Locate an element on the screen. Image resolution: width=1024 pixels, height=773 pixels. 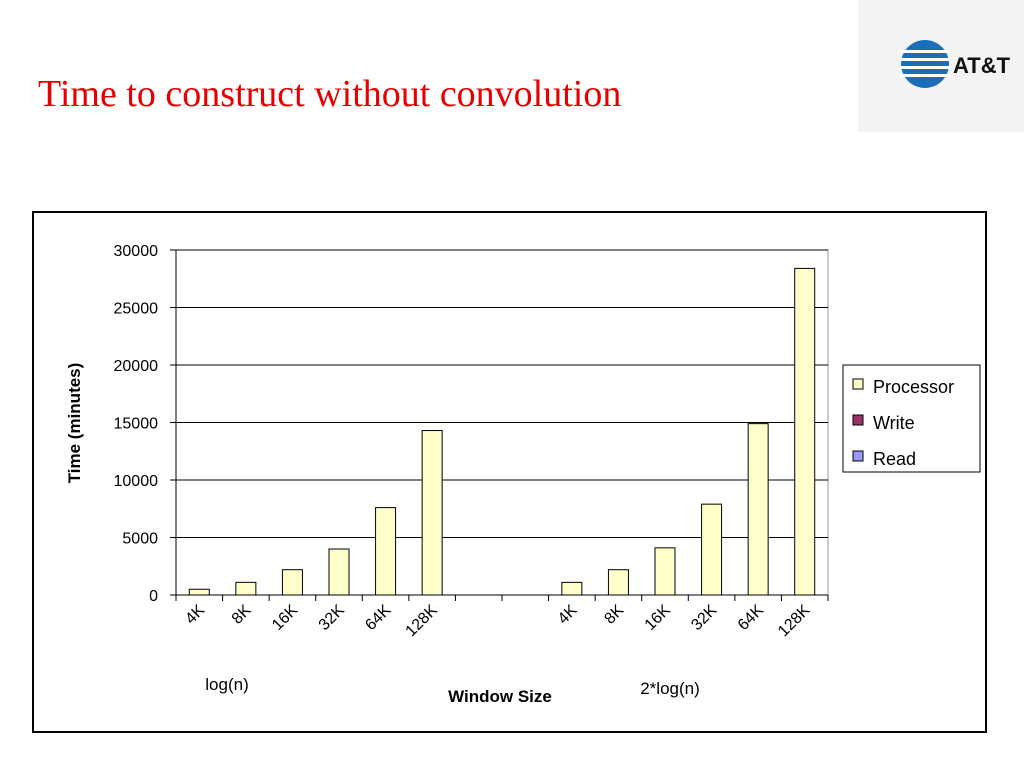
logo-text: AT&T is located at coordinates (982, 65).